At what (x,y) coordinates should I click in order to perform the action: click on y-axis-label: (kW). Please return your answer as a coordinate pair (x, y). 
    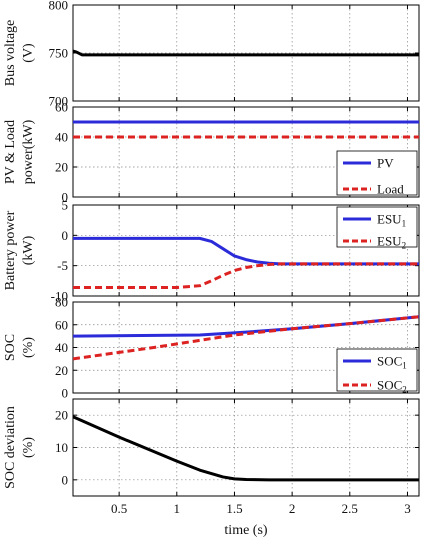
    Looking at the image, I should click on (28, 250).